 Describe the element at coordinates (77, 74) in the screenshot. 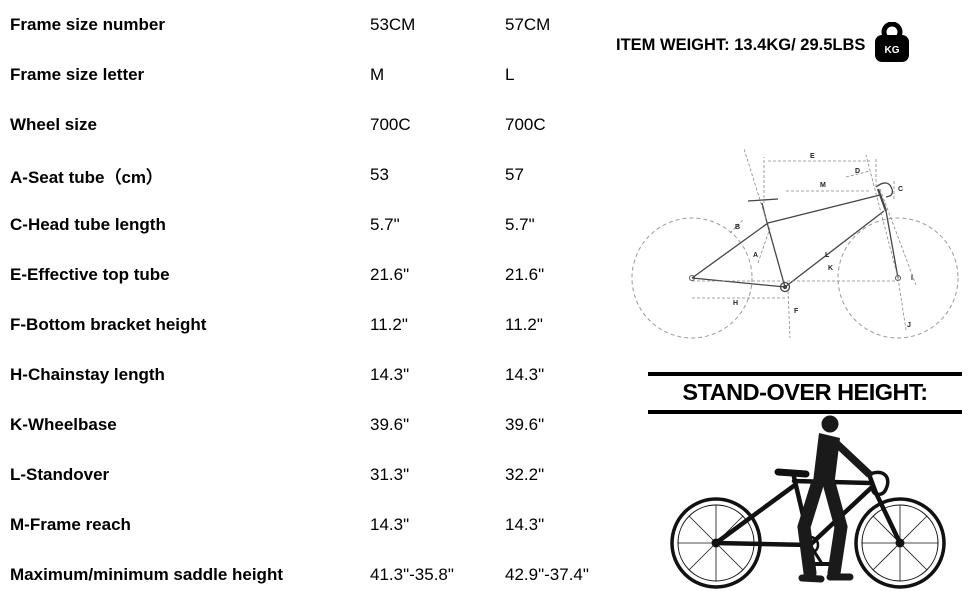

I see `spec-label: Frame size letter` at that location.